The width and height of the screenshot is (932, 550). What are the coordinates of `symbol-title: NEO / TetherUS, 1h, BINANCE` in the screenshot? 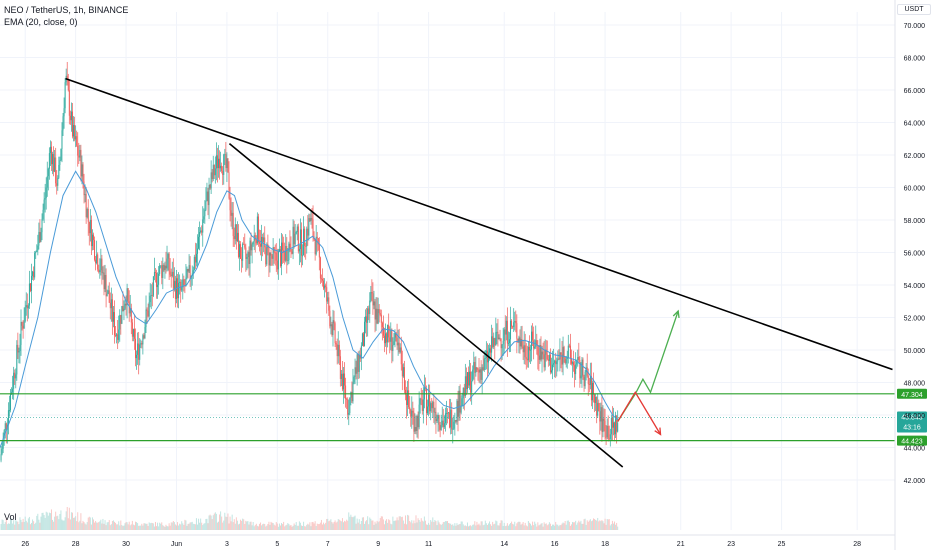 It's located at (66, 10).